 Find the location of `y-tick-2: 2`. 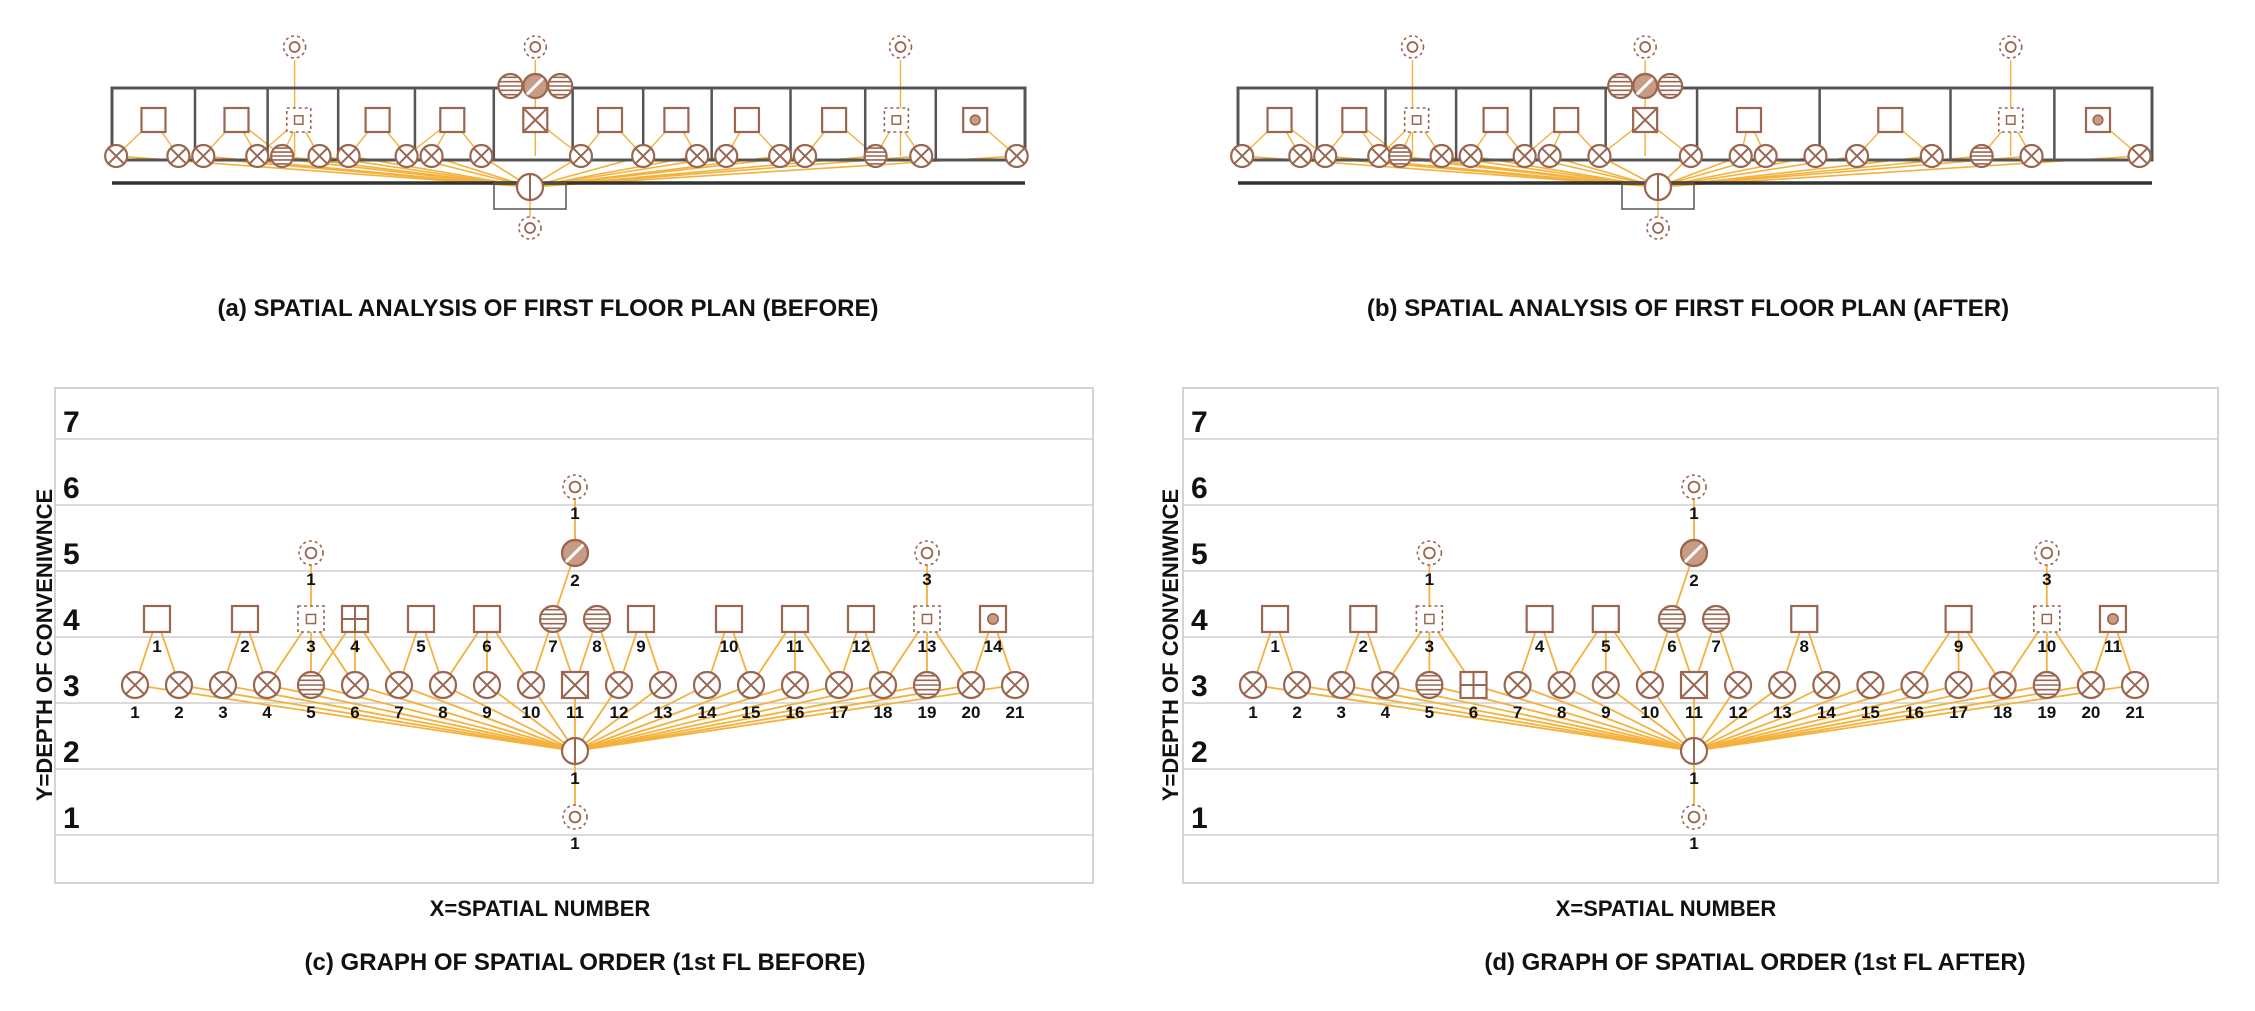

y-tick-2: 2 is located at coordinates (71, 752).